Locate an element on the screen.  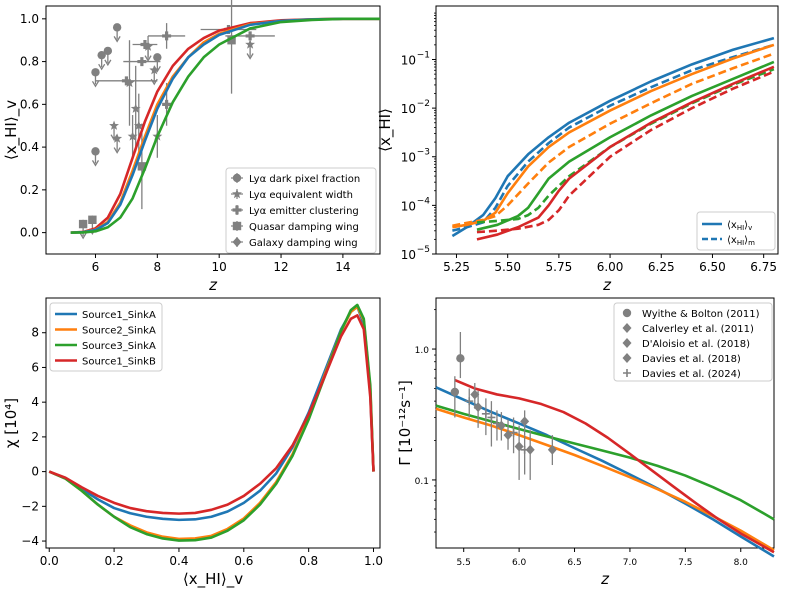
y-tick-label: 0.6 is located at coordinates (29, 104).